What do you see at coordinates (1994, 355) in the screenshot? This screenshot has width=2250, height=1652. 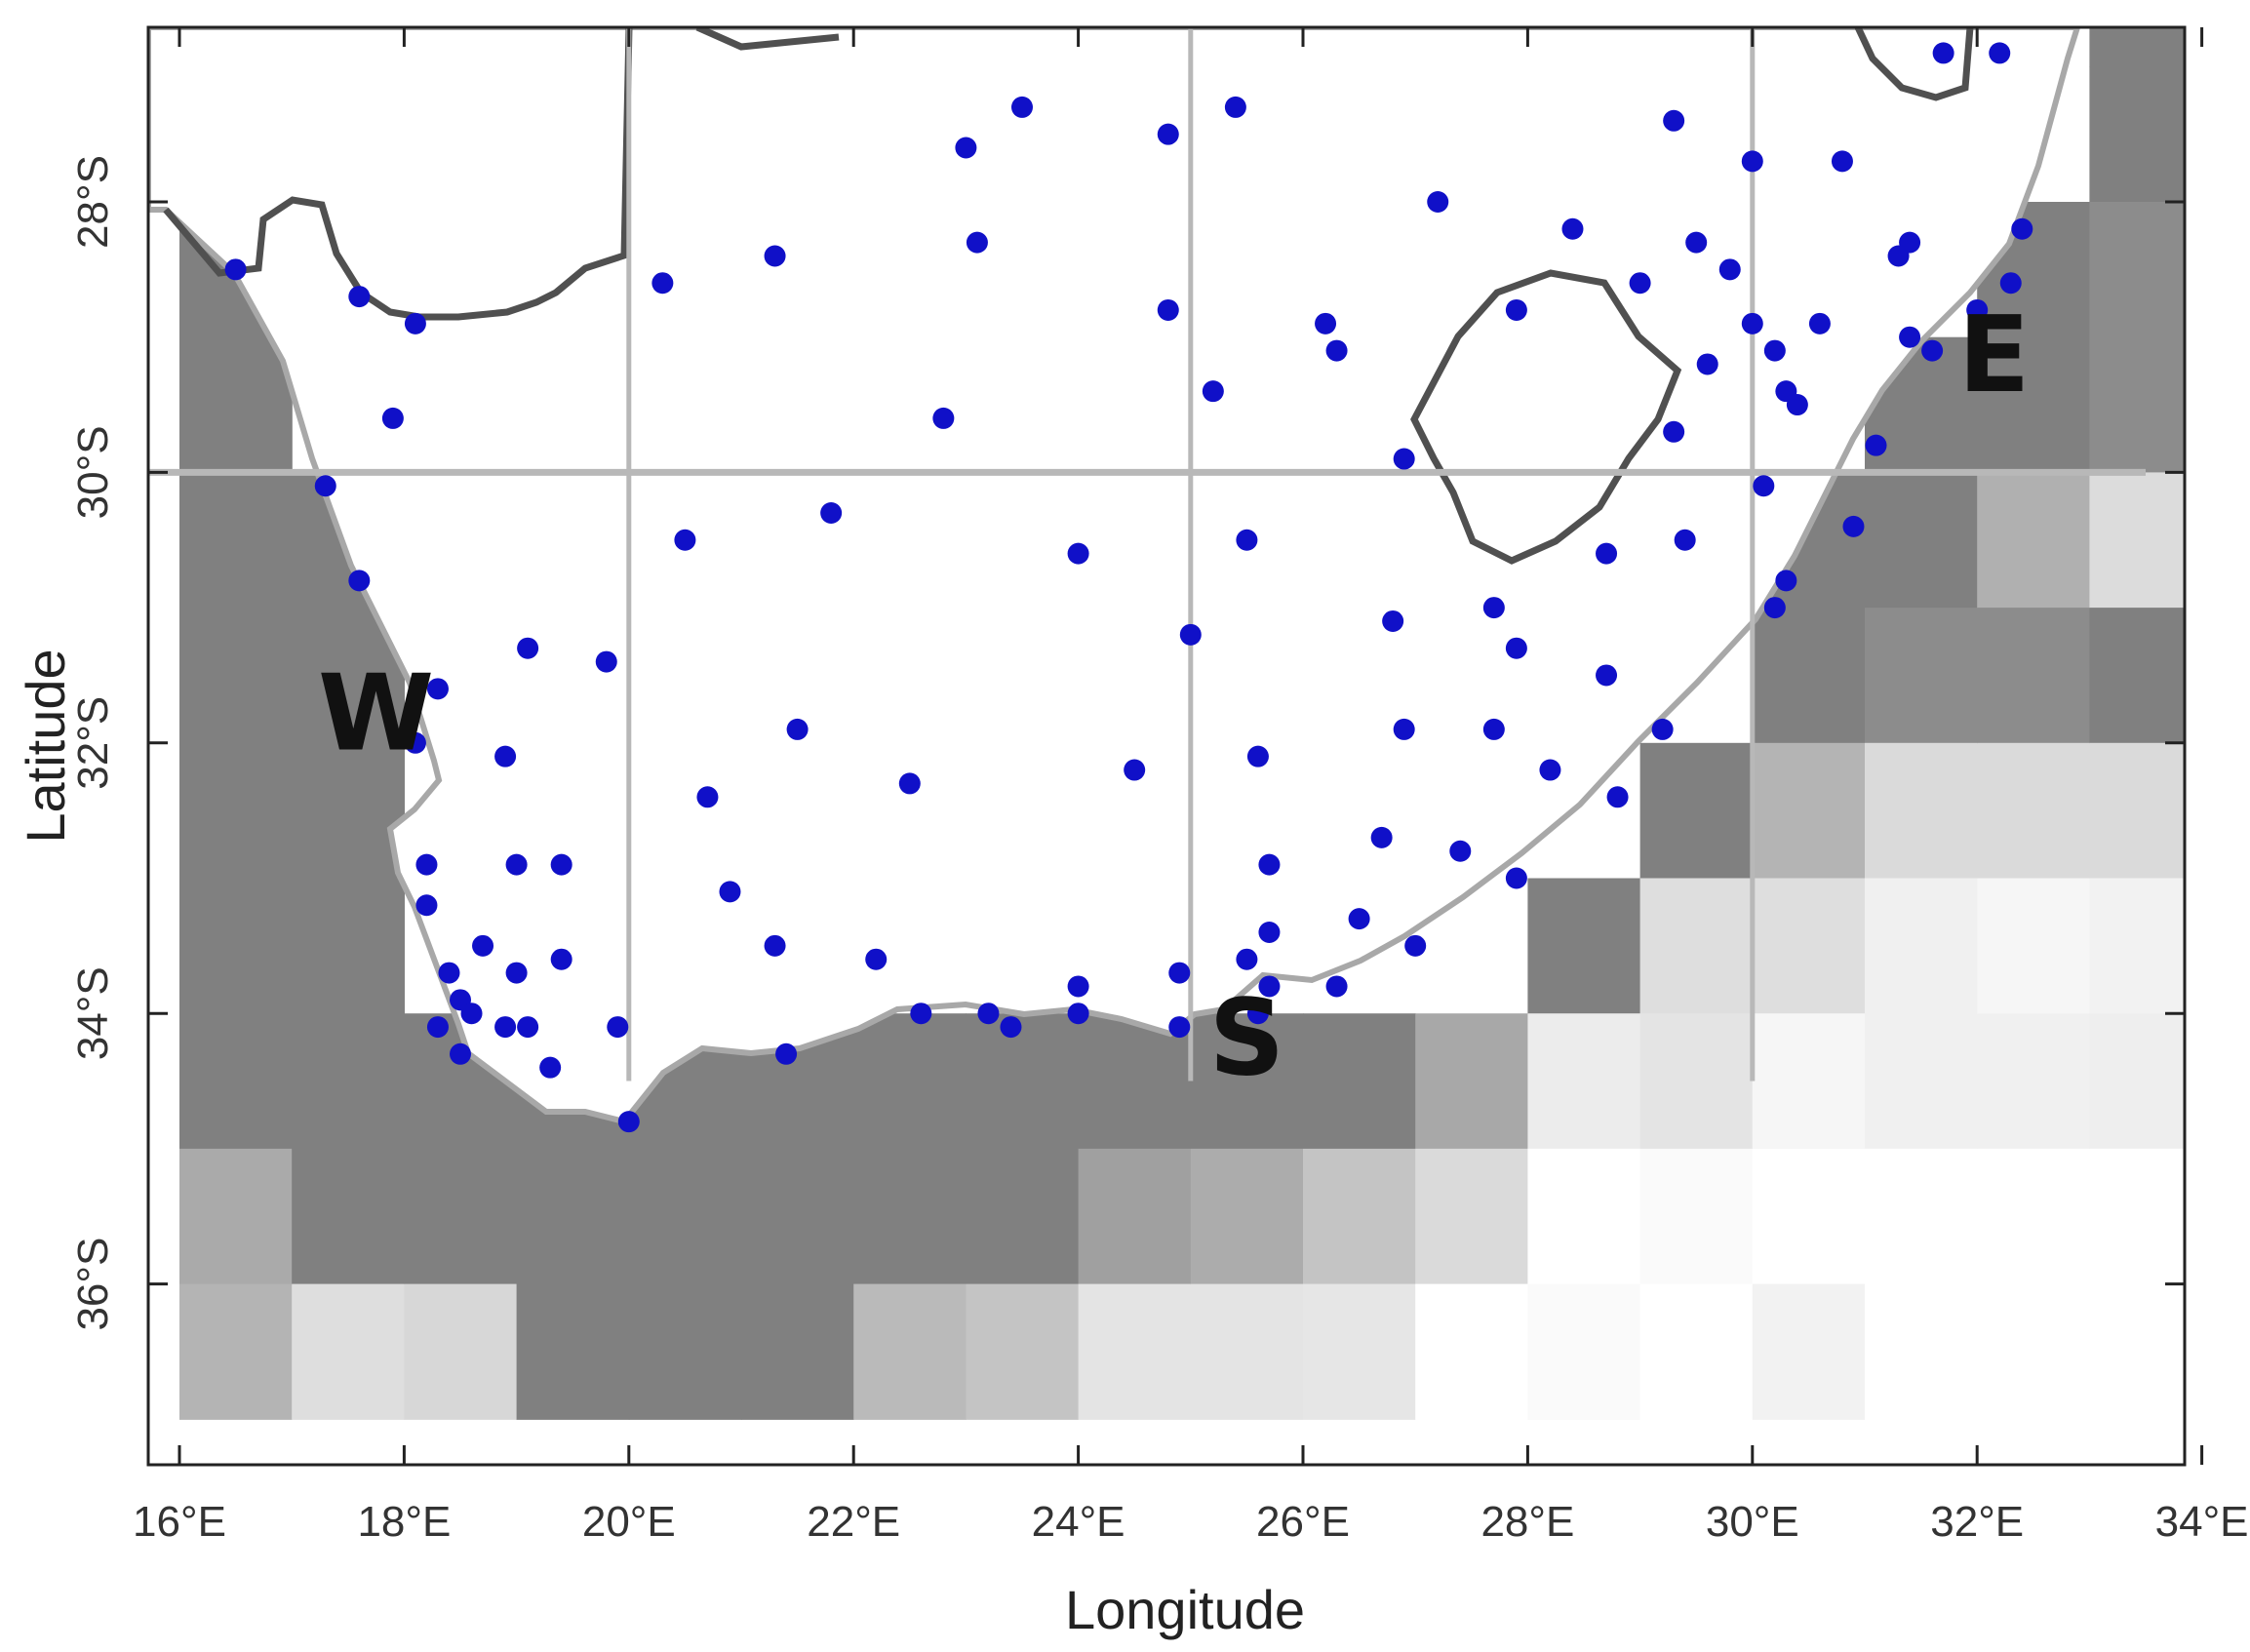 I see `region-label-e: E` at bounding box center [1994, 355].